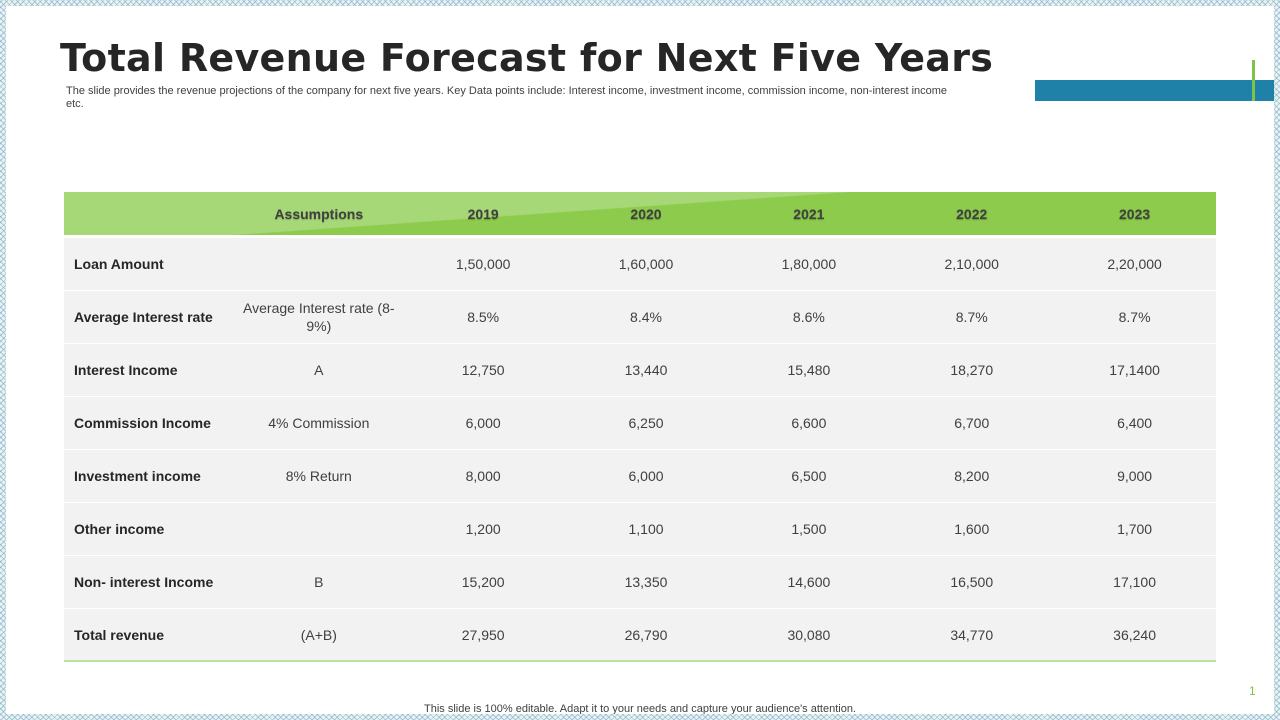 The image size is (1280, 720). What do you see at coordinates (483, 213) in the screenshot?
I see `header-cell-2019: 2019` at bounding box center [483, 213].